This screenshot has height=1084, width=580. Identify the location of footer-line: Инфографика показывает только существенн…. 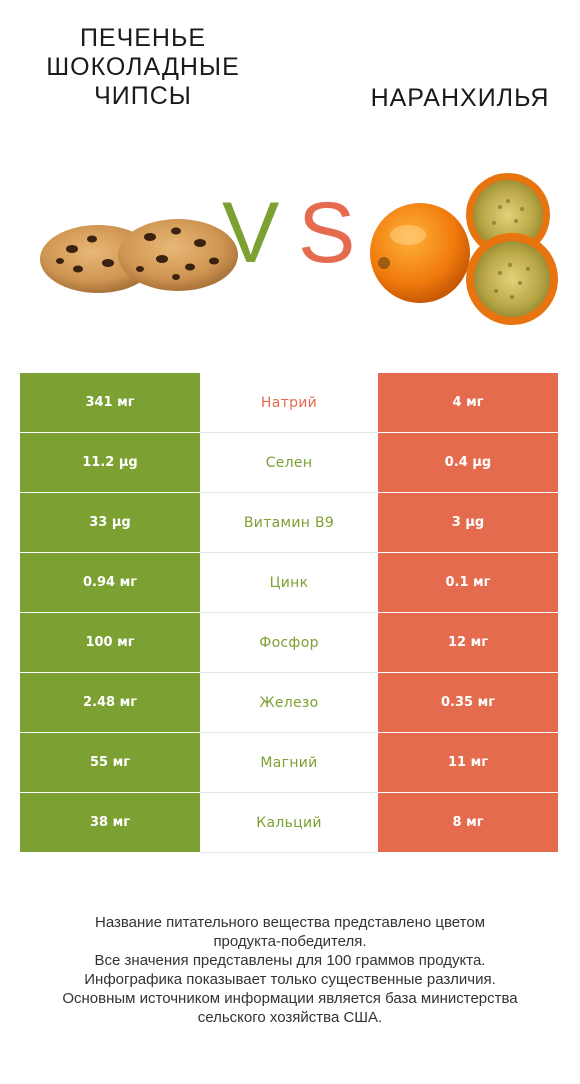
(290, 979).